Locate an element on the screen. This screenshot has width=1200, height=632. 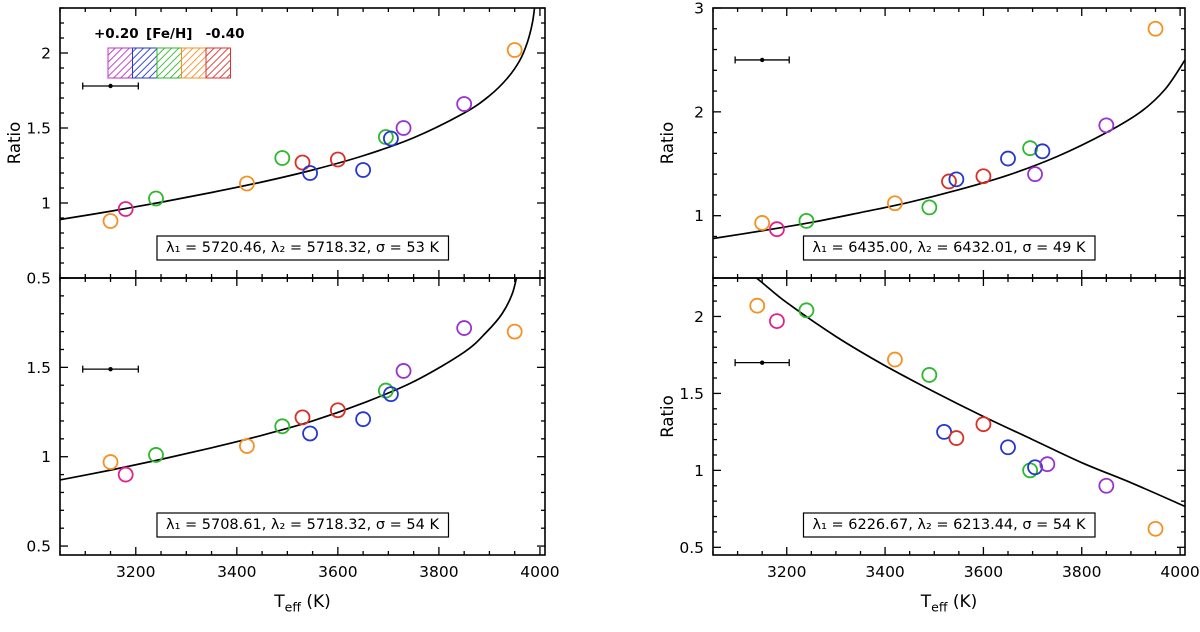
wavelength-annotation: λ₁ = 5708.61, λ₂ = 5718.32, σ = 54 K is located at coordinates (302, 525).